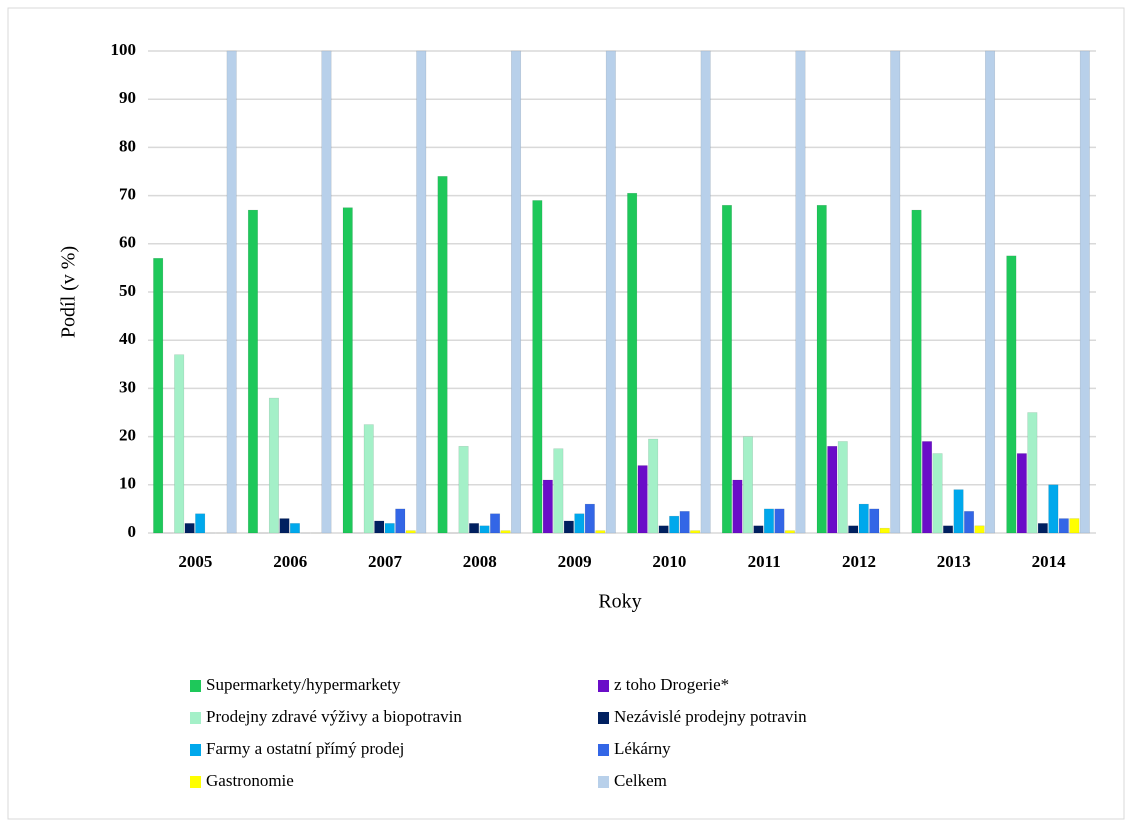 The height and width of the screenshot is (827, 1132). What do you see at coordinates (69, 292) in the screenshot?
I see `y-axis-title: Podíl (v %)` at bounding box center [69, 292].